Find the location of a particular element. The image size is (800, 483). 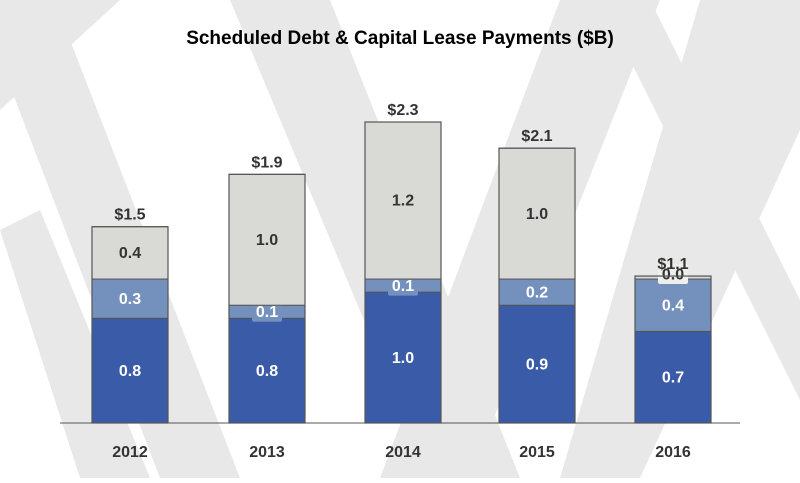

bar-label-bg-2013-s2 is located at coordinates (267, 311).